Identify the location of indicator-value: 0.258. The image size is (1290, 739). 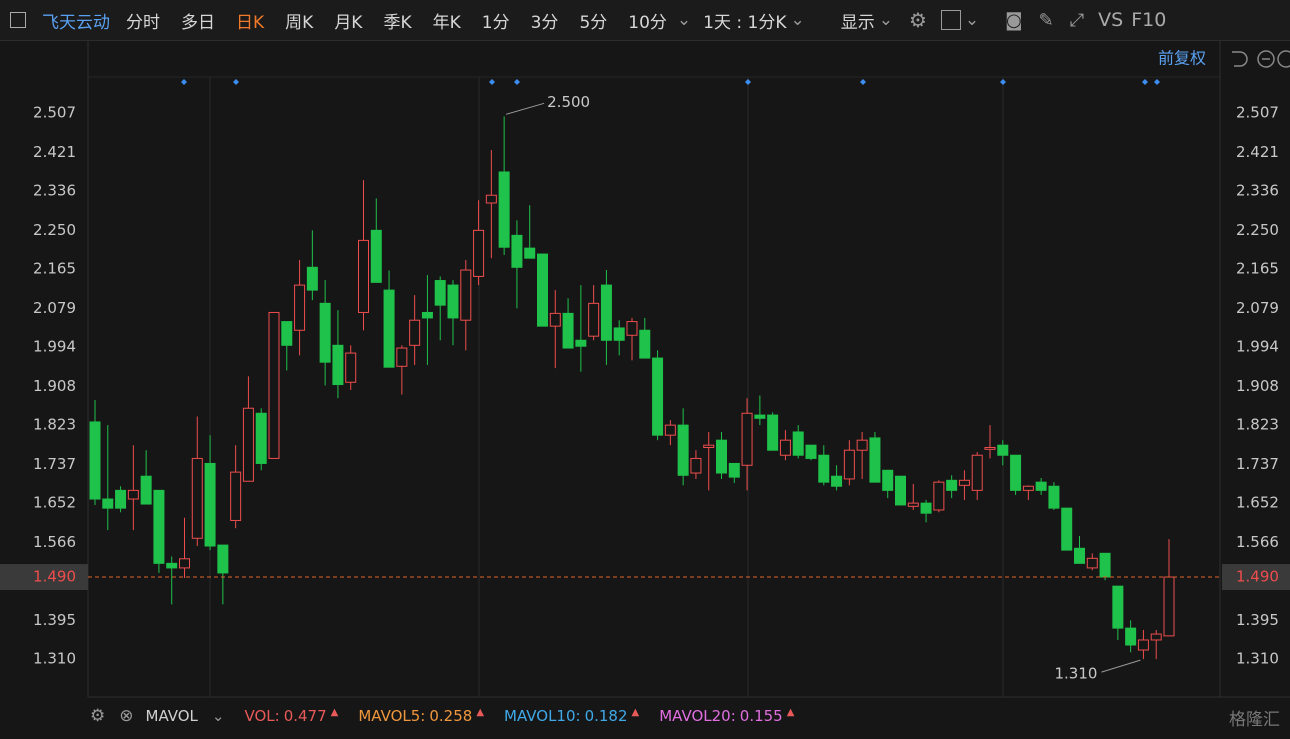
(451, 716).